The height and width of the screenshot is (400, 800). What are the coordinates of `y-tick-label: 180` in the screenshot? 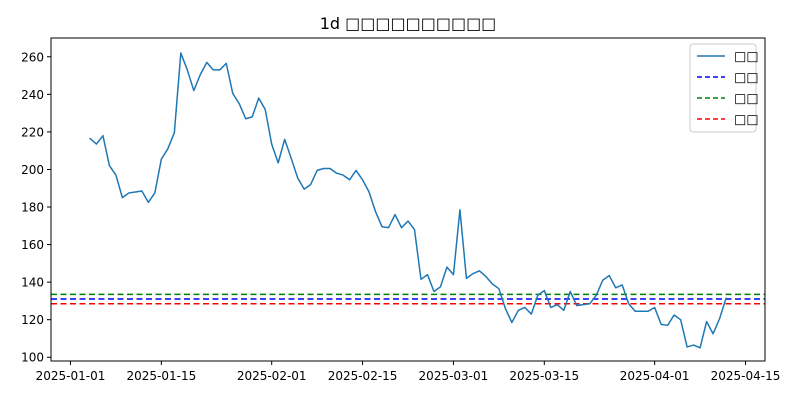 It's located at (32, 208).